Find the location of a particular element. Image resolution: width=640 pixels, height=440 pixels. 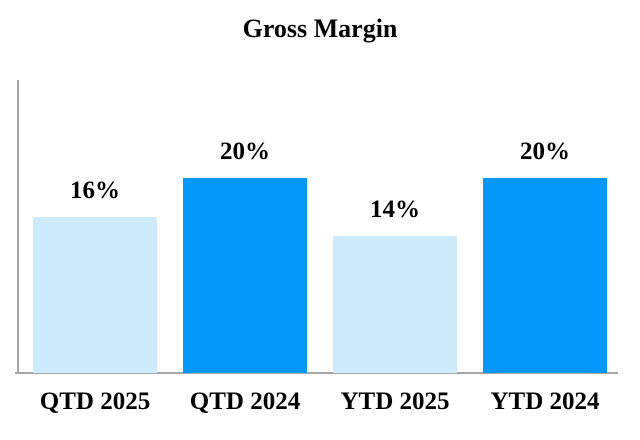

bar-qtd-2024 is located at coordinates (245, 275).